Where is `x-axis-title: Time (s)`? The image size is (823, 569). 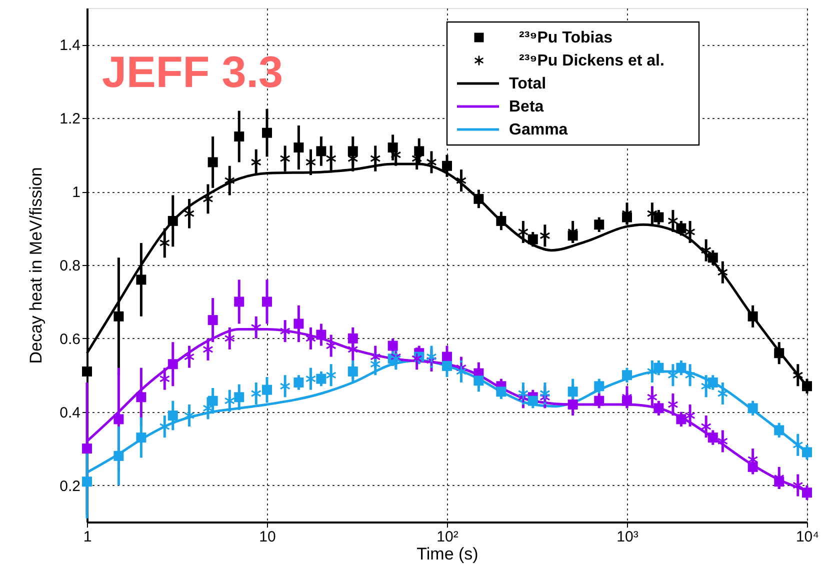 x-axis-title: Time (s) is located at coordinates (447, 554).